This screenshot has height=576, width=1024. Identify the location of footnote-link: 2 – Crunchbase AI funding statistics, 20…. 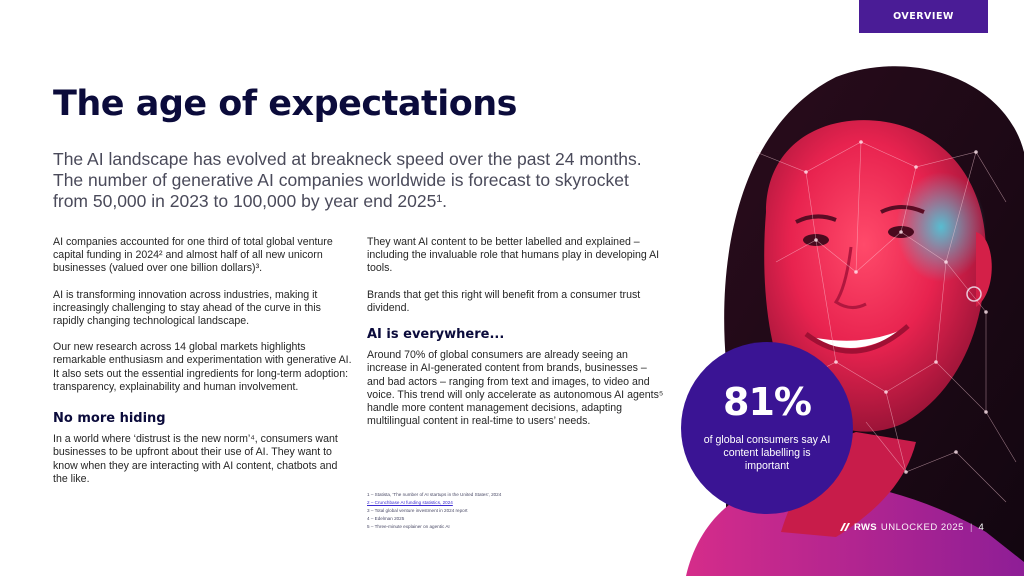
(410, 502).